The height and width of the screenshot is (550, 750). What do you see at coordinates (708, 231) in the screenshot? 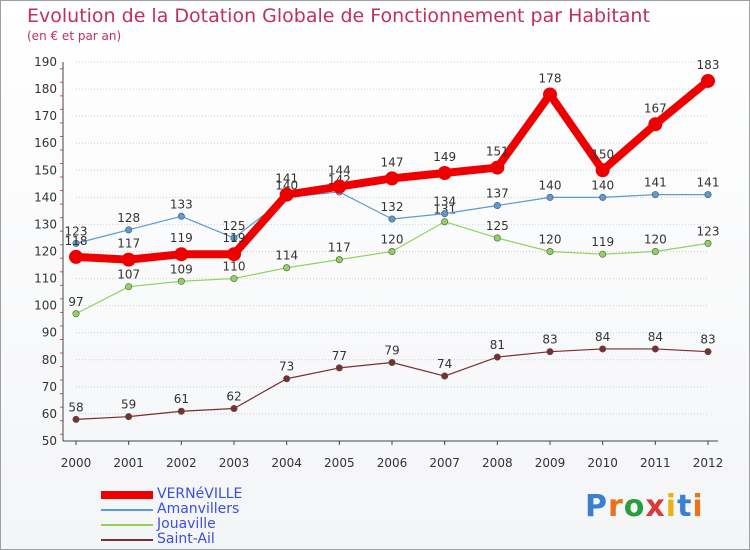
I see `data-label-jouaville: 123` at bounding box center [708, 231].